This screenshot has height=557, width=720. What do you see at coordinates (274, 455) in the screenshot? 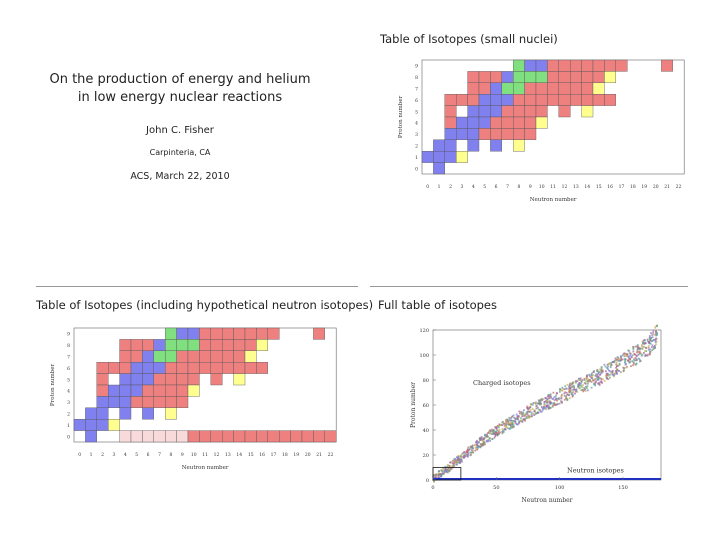
I see `x-tick-label: 17` at bounding box center [274, 455].